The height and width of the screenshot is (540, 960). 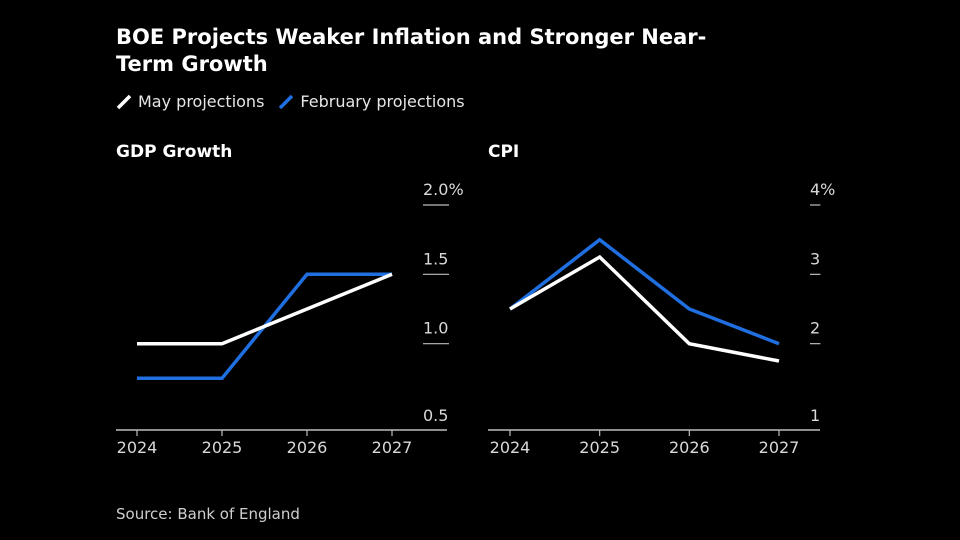 I want to click on cpi-xtick-label-1: 2025, so click(x=599, y=447).